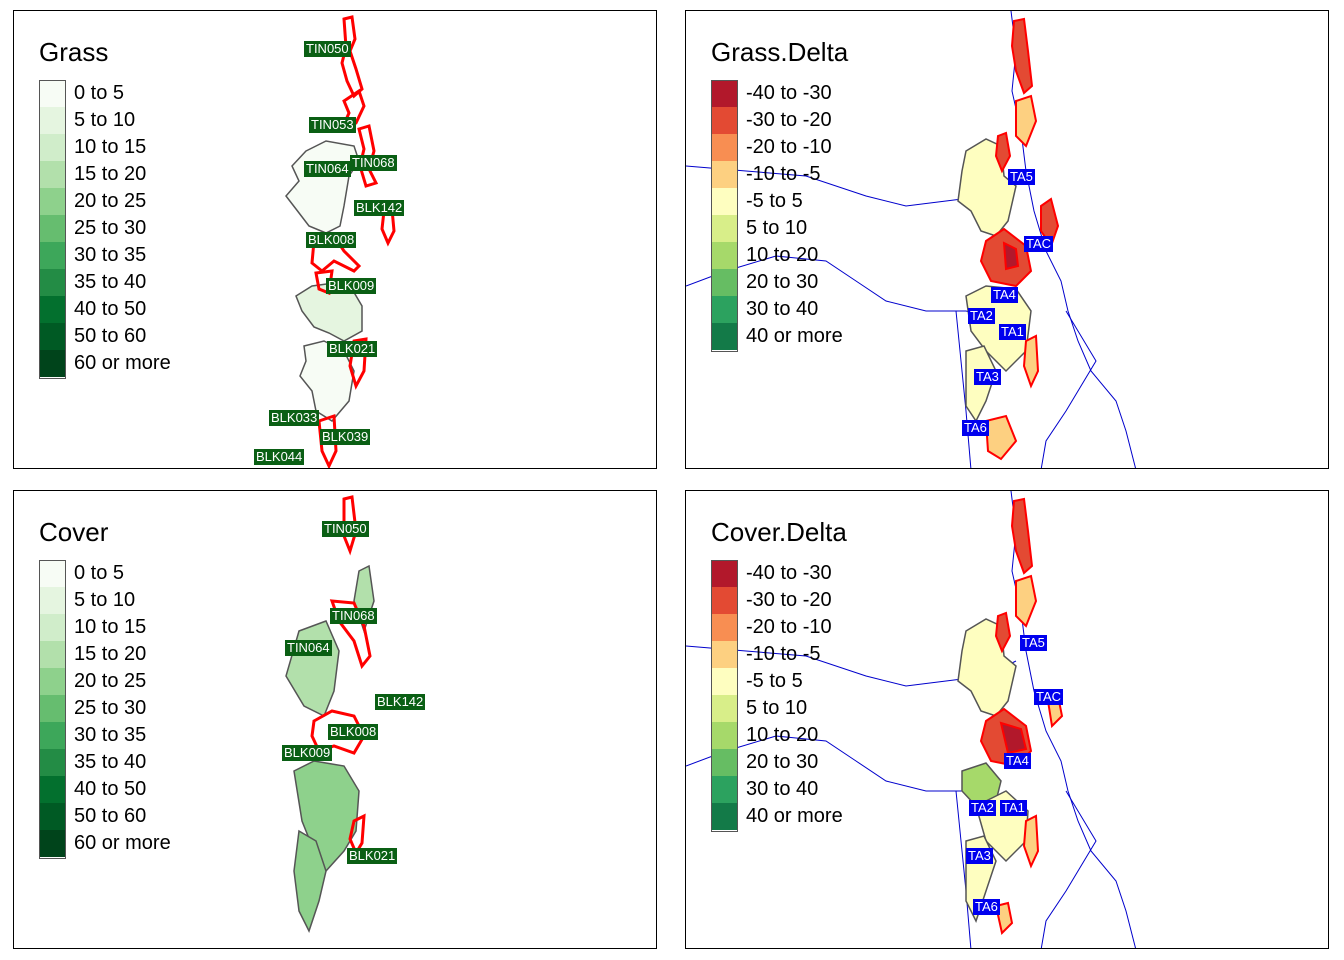  I want to click on grass-delta-label-ta5: TA5, so click(1021, 177).